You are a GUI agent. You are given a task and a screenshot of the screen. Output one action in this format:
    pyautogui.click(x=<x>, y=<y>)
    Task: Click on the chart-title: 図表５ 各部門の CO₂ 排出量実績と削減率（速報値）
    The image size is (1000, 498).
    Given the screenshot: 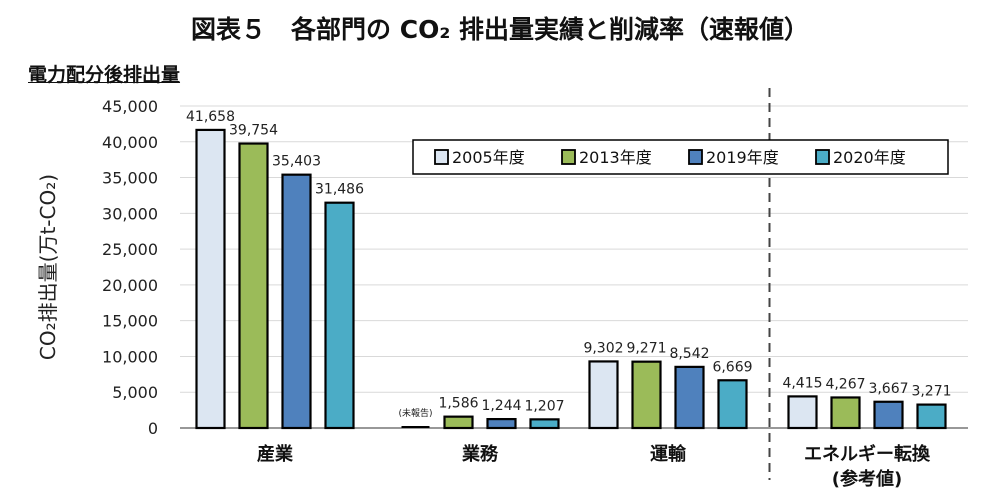 What is the action you would take?
    pyautogui.click(x=500, y=29)
    